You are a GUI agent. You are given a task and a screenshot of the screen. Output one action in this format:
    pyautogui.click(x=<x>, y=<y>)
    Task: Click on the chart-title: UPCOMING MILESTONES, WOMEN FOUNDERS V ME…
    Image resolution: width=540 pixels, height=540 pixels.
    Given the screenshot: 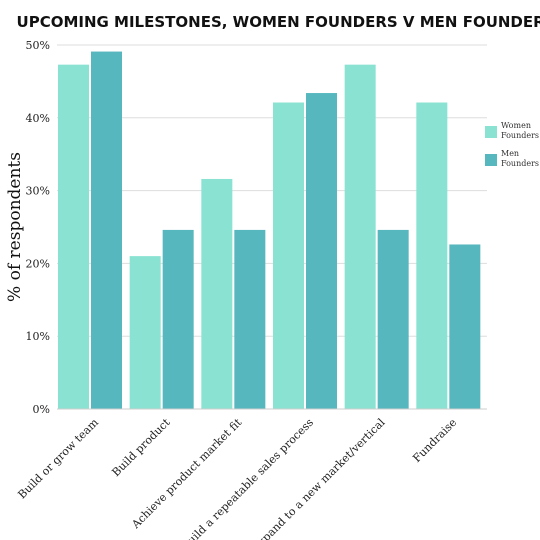 What is the action you would take?
    pyautogui.click(x=278, y=22)
    